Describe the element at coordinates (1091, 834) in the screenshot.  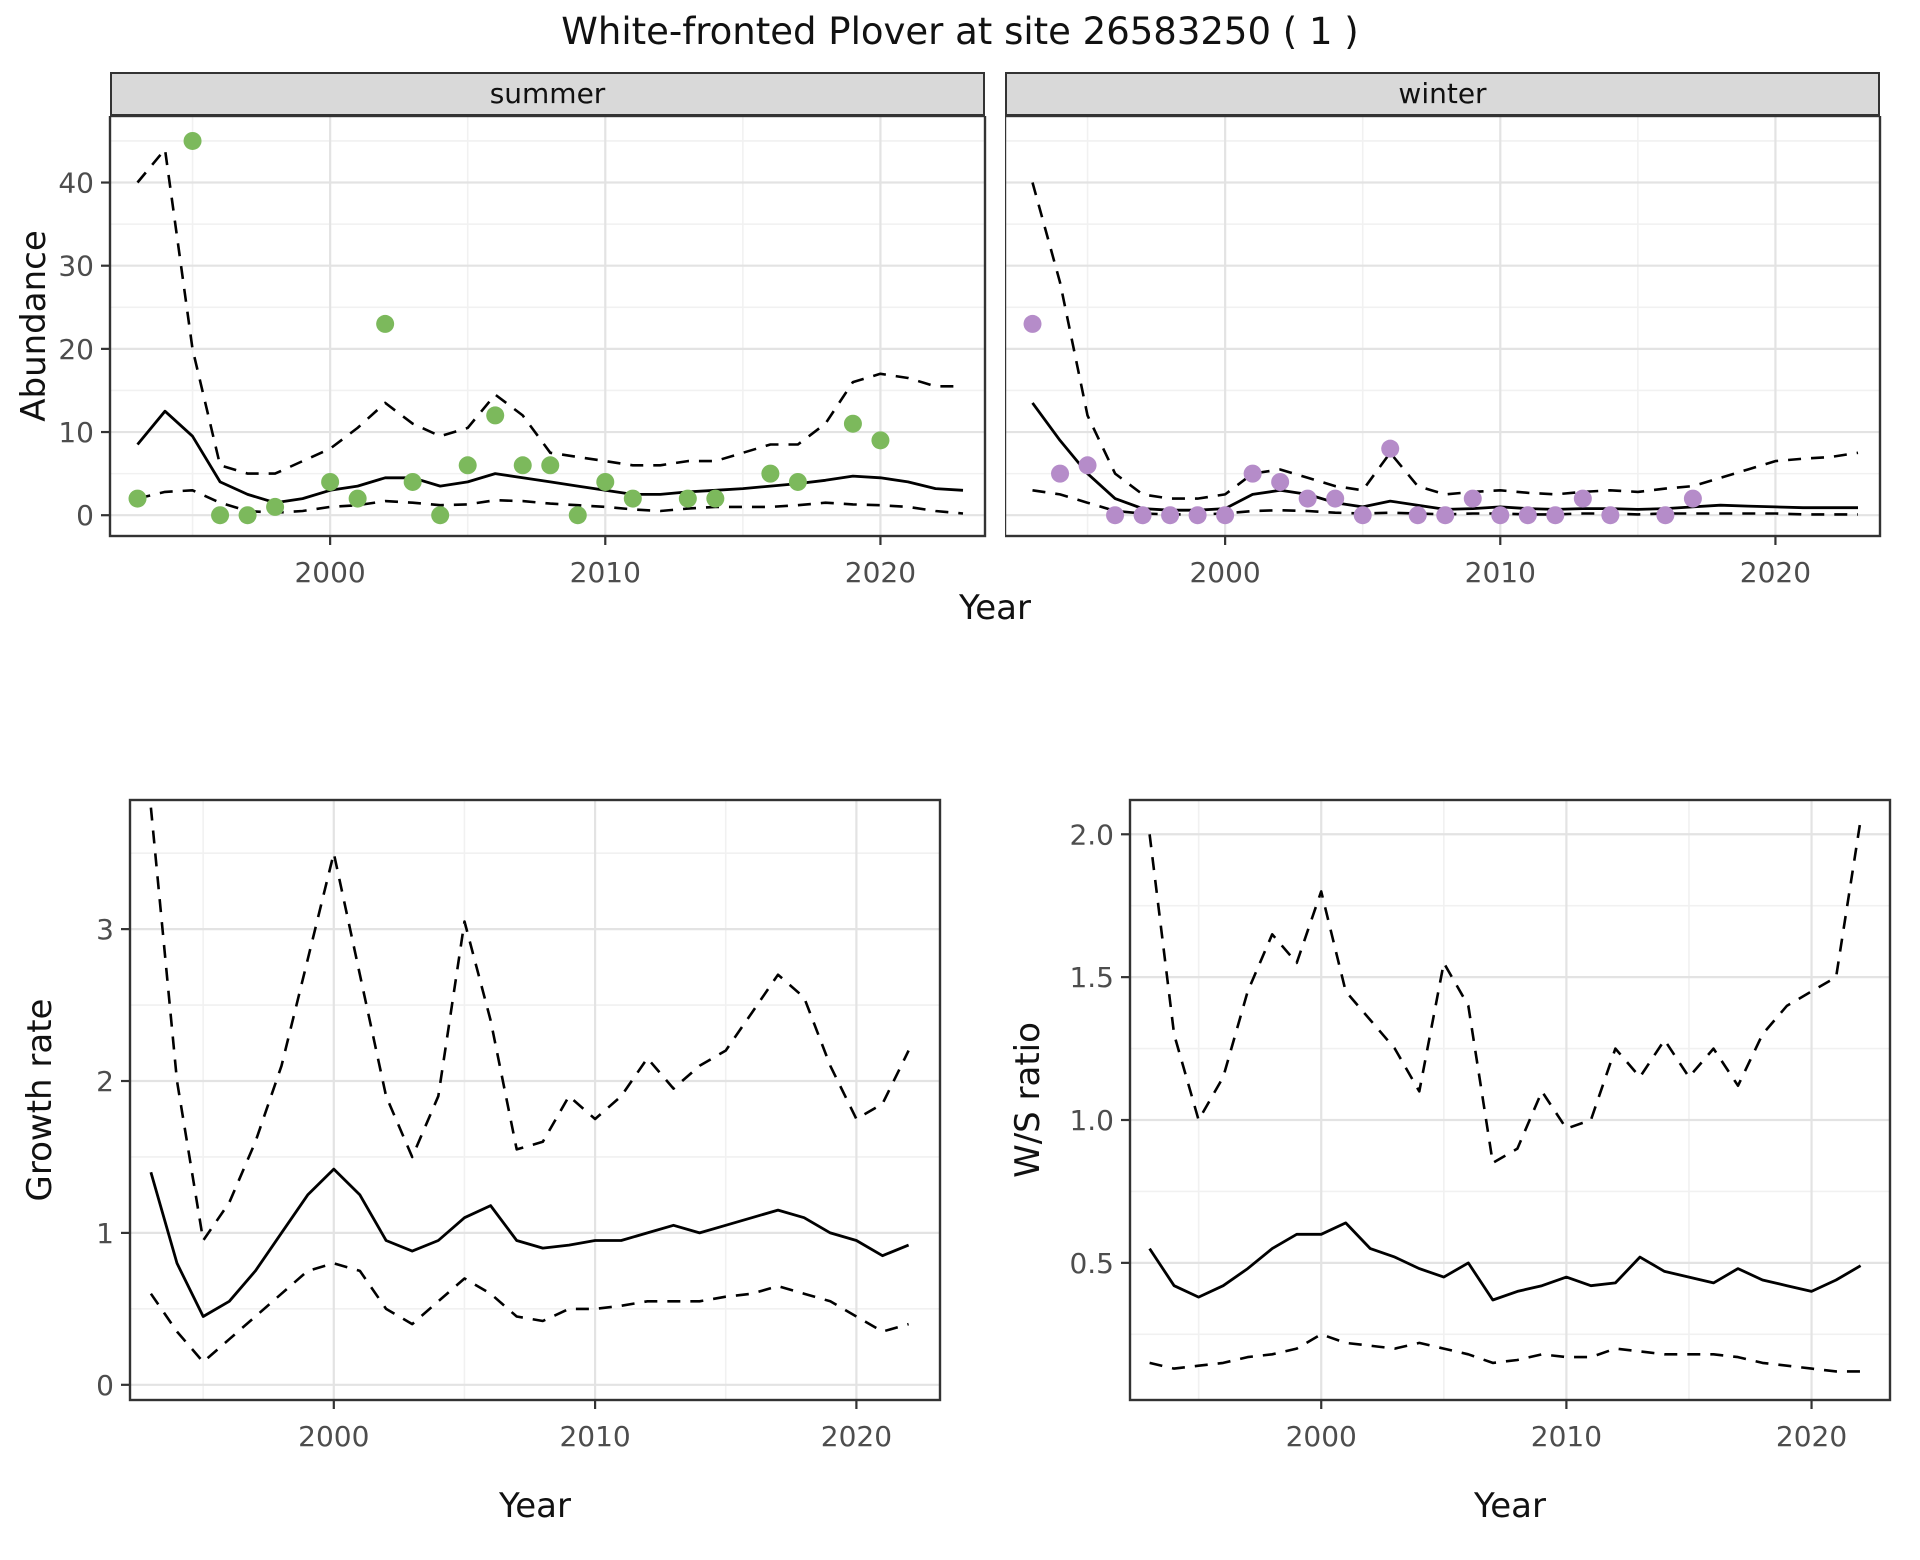
I see `svg-text: 2.0` at that location.